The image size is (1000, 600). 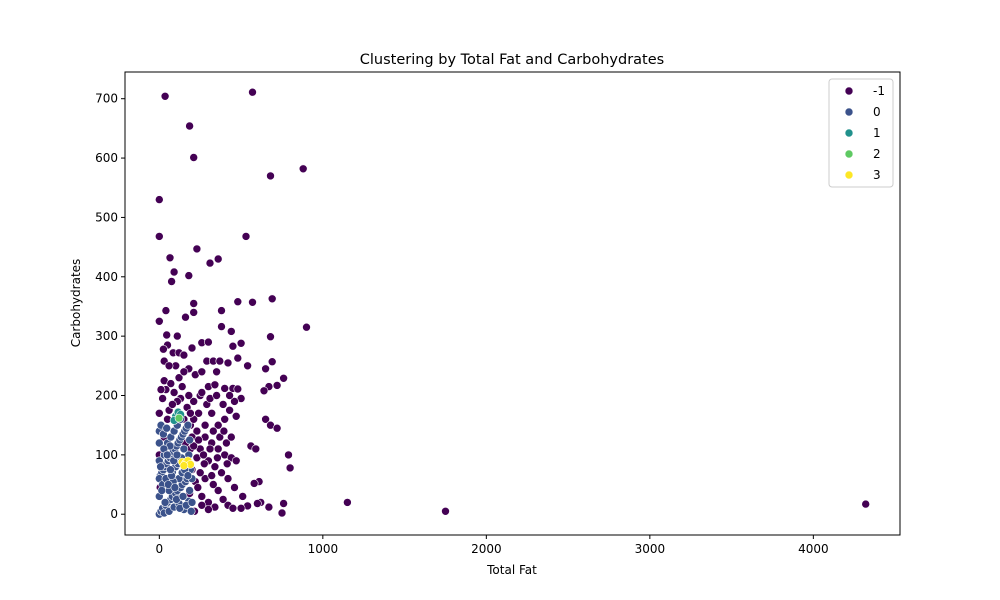 I want to click on legend-label: 3, so click(x=877, y=175).